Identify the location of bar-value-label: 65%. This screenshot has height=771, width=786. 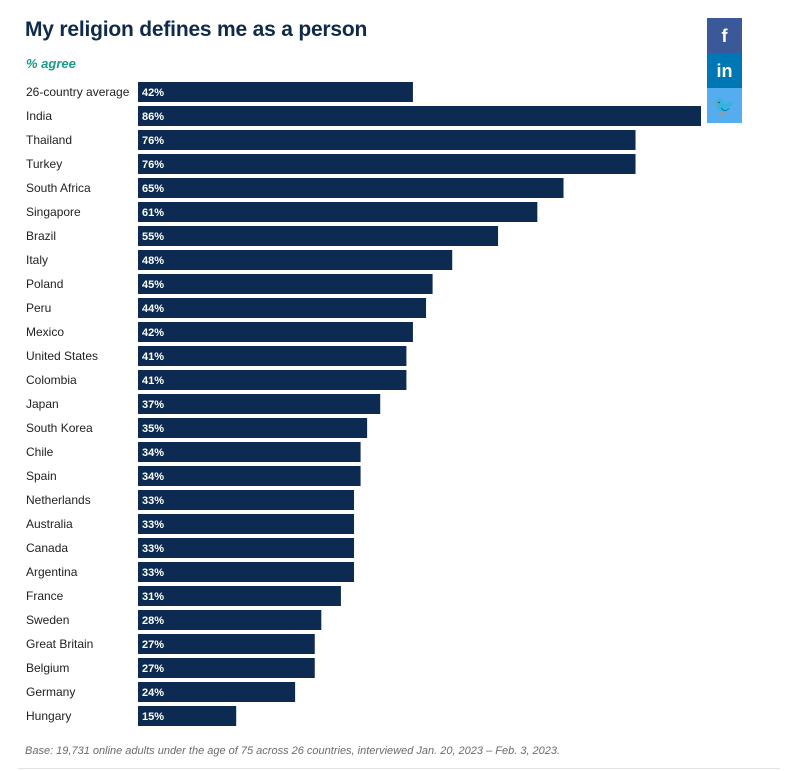
(153, 189).